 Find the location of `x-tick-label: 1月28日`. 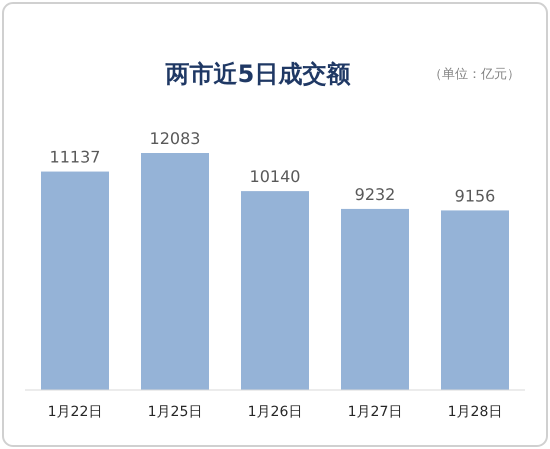

x-tick-label: 1月28日 is located at coordinates (475, 412).